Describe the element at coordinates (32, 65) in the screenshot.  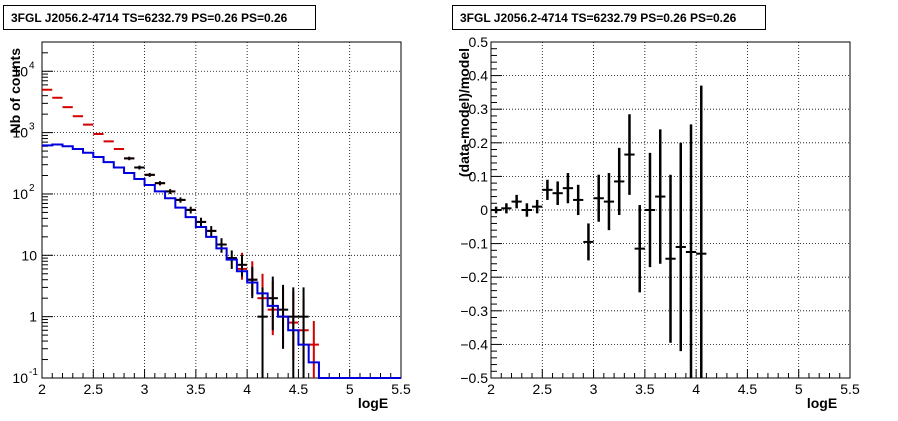
I see `y-tick-exponent: 4` at that location.